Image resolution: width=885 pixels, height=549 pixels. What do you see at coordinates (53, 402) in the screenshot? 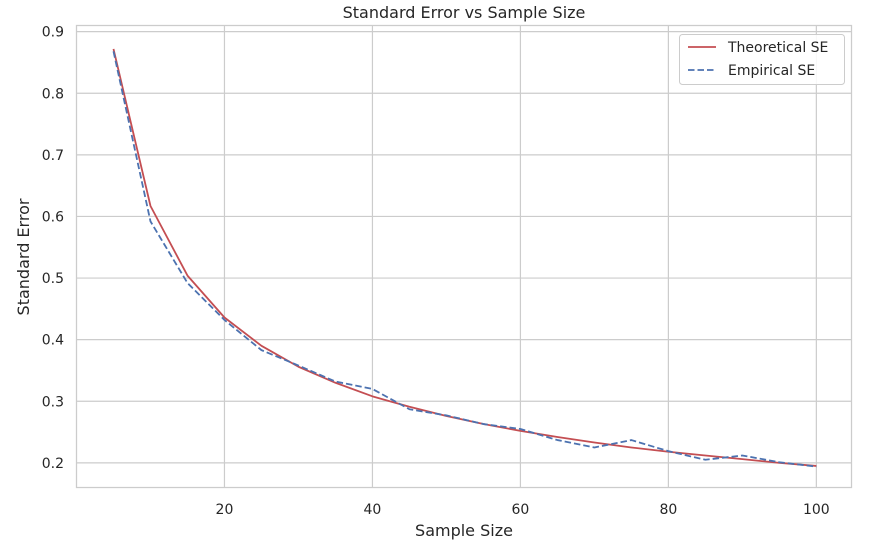
I see `y-tick-label: 0.3` at bounding box center [53, 402].